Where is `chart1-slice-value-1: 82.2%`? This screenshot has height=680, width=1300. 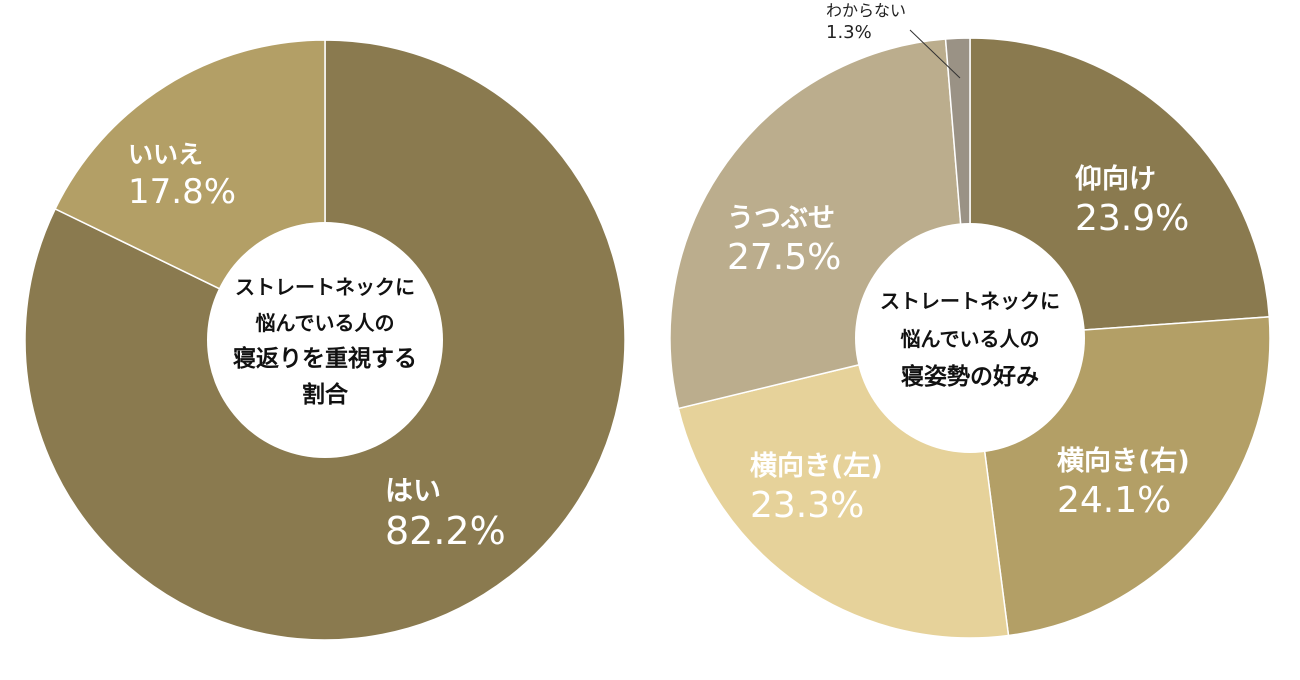 chart1-slice-value-1: 82.2% is located at coordinates (445, 531).